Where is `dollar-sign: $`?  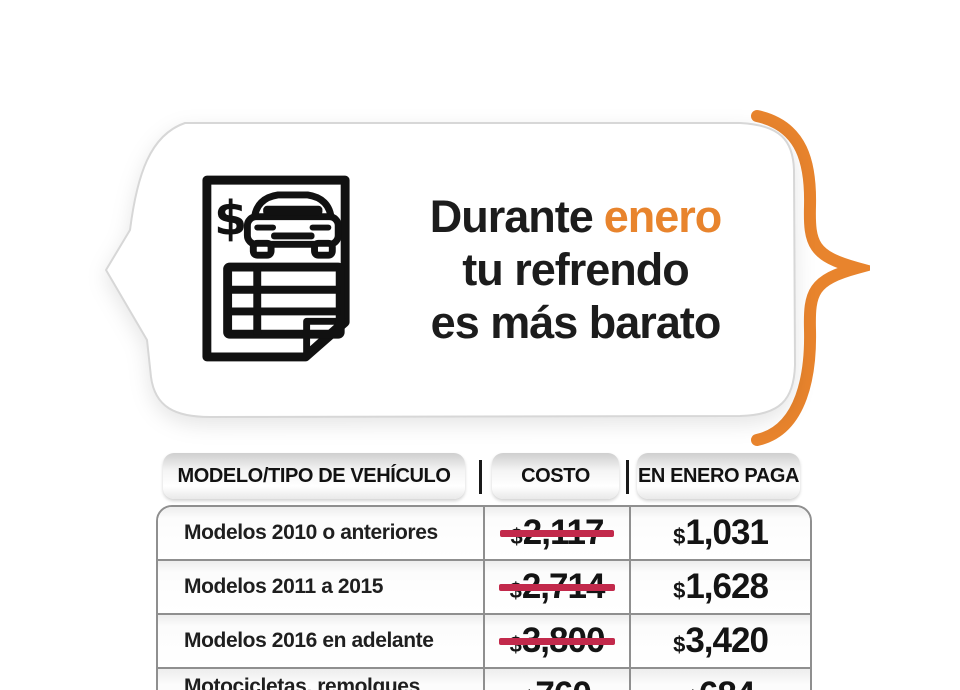 dollar-sign: $ is located at coordinates (230, 218).